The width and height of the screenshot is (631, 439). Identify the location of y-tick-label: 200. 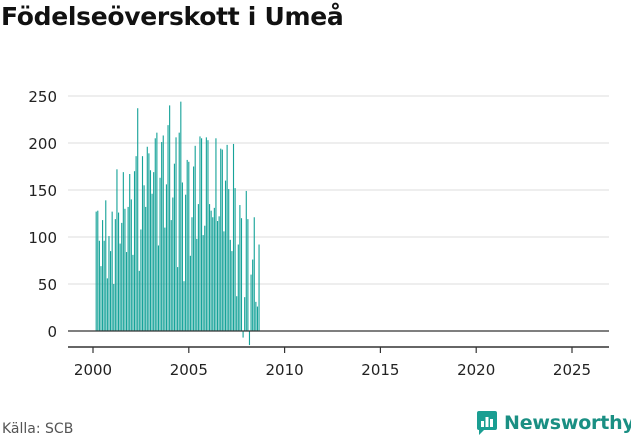
(42, 144).